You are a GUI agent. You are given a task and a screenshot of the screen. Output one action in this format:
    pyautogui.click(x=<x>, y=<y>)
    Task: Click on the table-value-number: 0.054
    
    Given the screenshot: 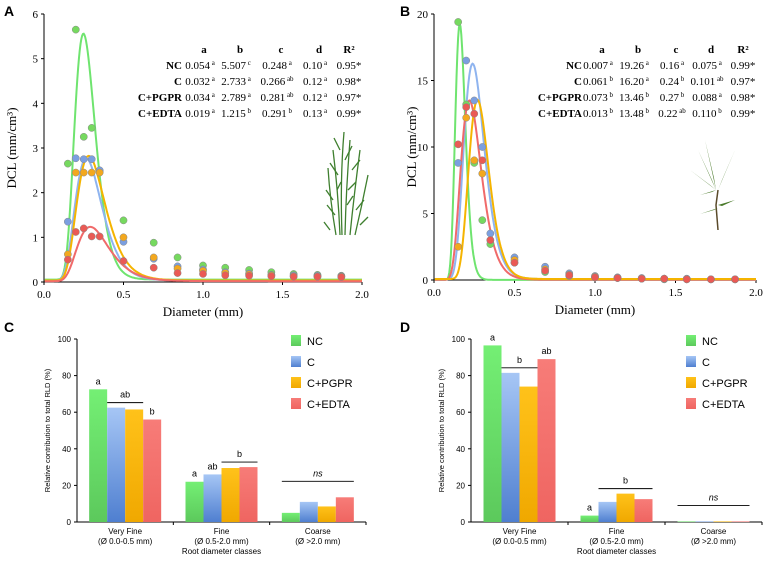 What is the action you would take?
    pyautogui.click(x=197, y=66)
    